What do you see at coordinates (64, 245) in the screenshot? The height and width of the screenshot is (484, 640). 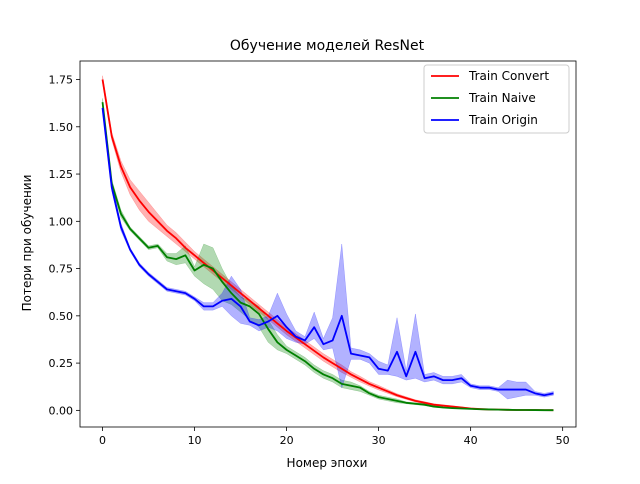 I see `y-axis-ticks: 0.00 0.25 0.50 0.75 1.00 1.25 1.50 1.75` at bounding box center [64, 245].